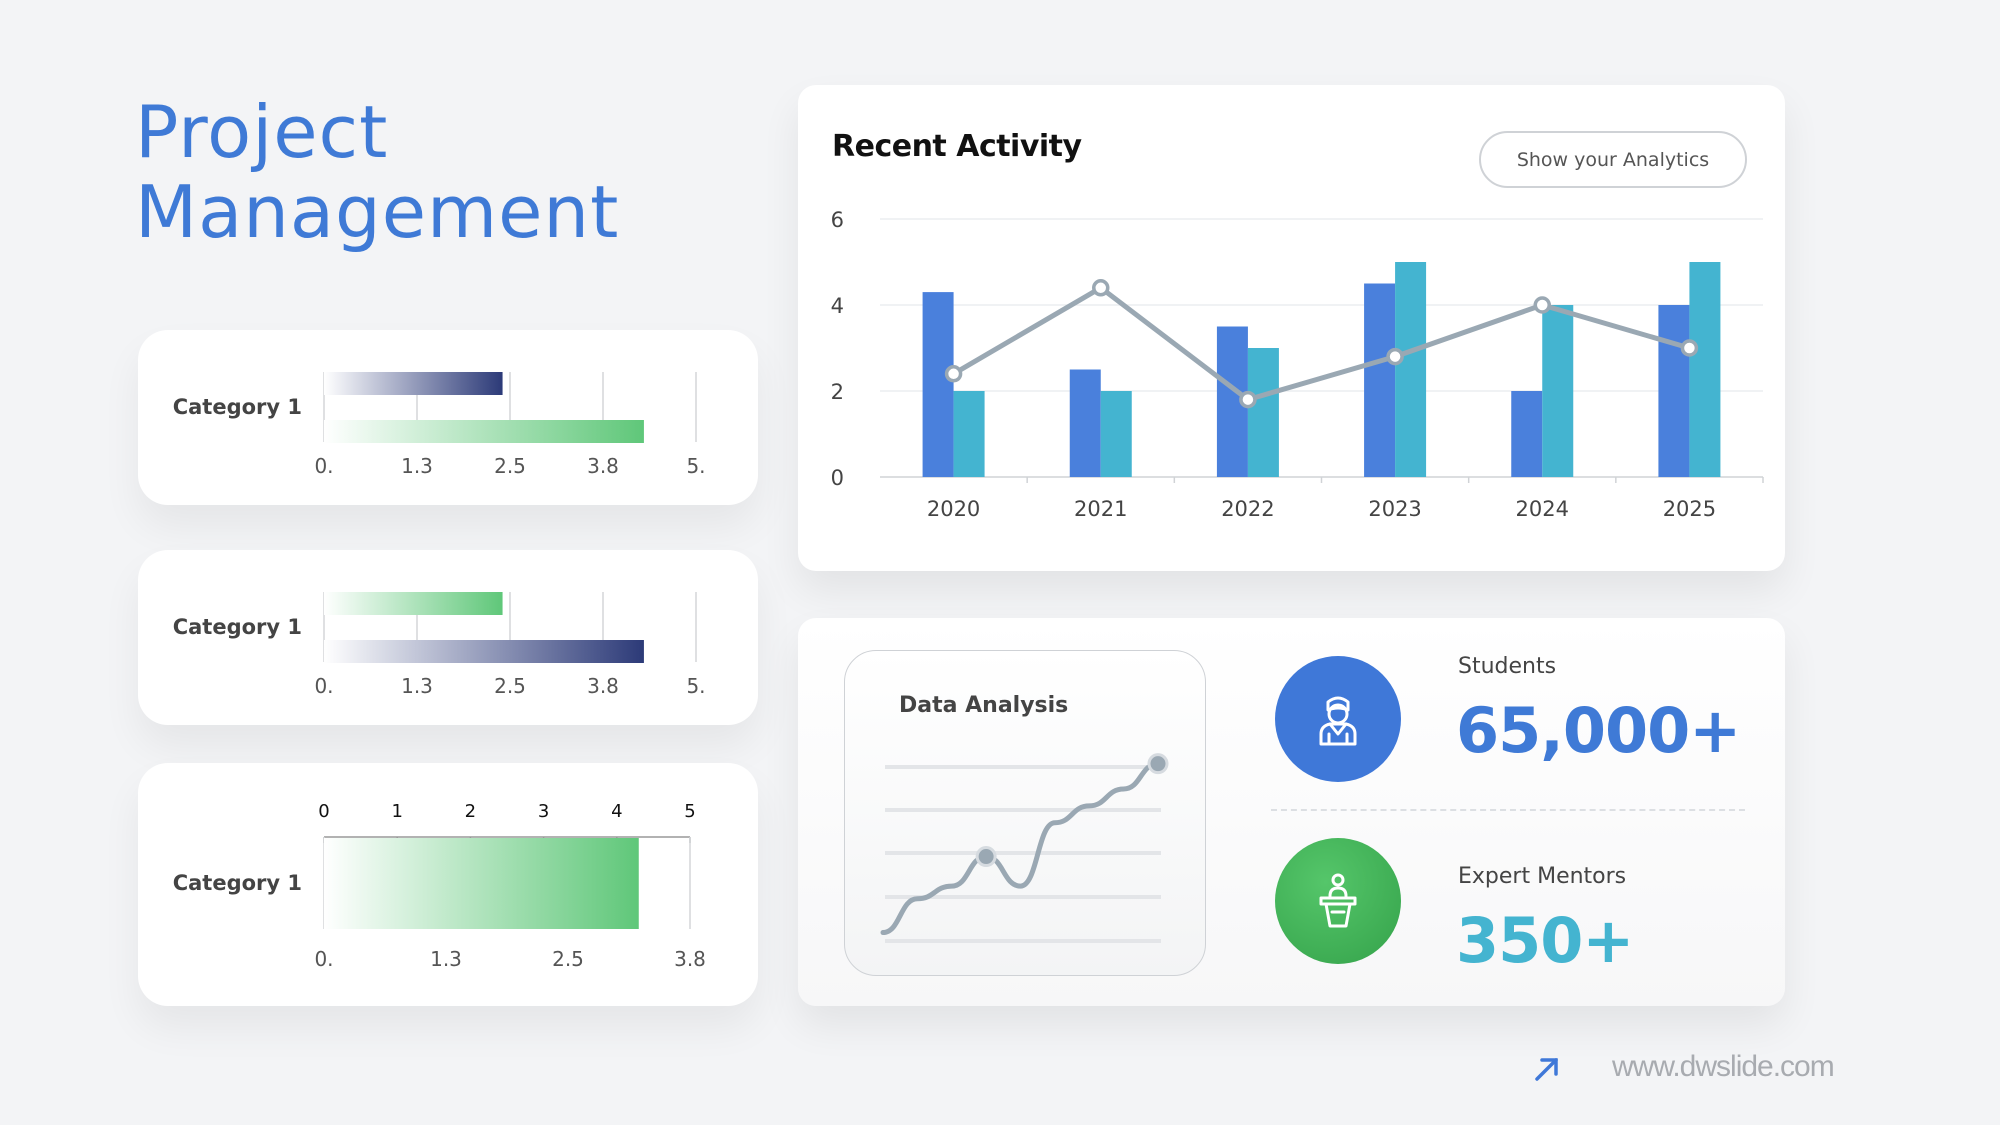  I want to click on mentors-label: Expert Mentors, so click(1542, 876).